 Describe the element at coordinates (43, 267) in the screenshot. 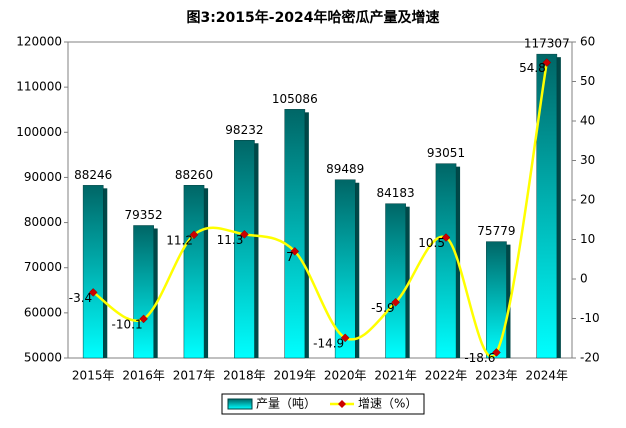

I see `y-tick-label: 70000` at that location.